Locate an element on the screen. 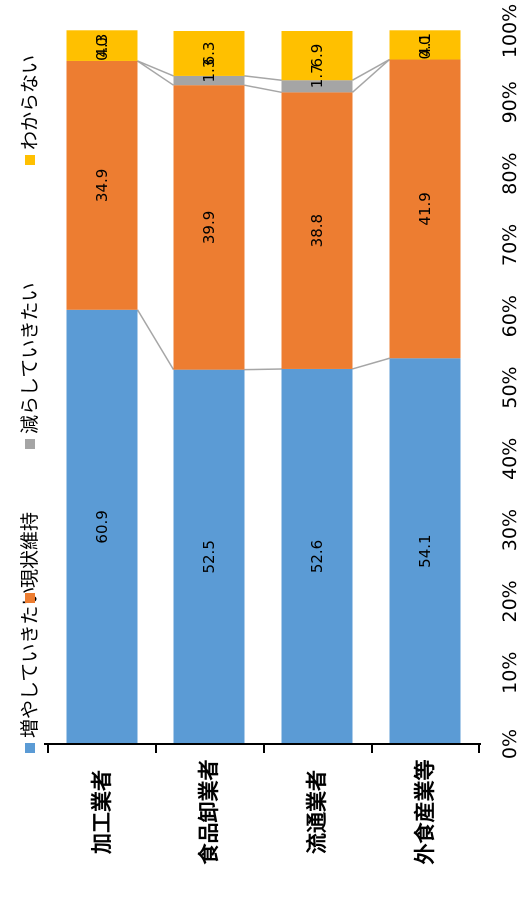  category-label: 加工業者 is located at coordinates (102, 812).